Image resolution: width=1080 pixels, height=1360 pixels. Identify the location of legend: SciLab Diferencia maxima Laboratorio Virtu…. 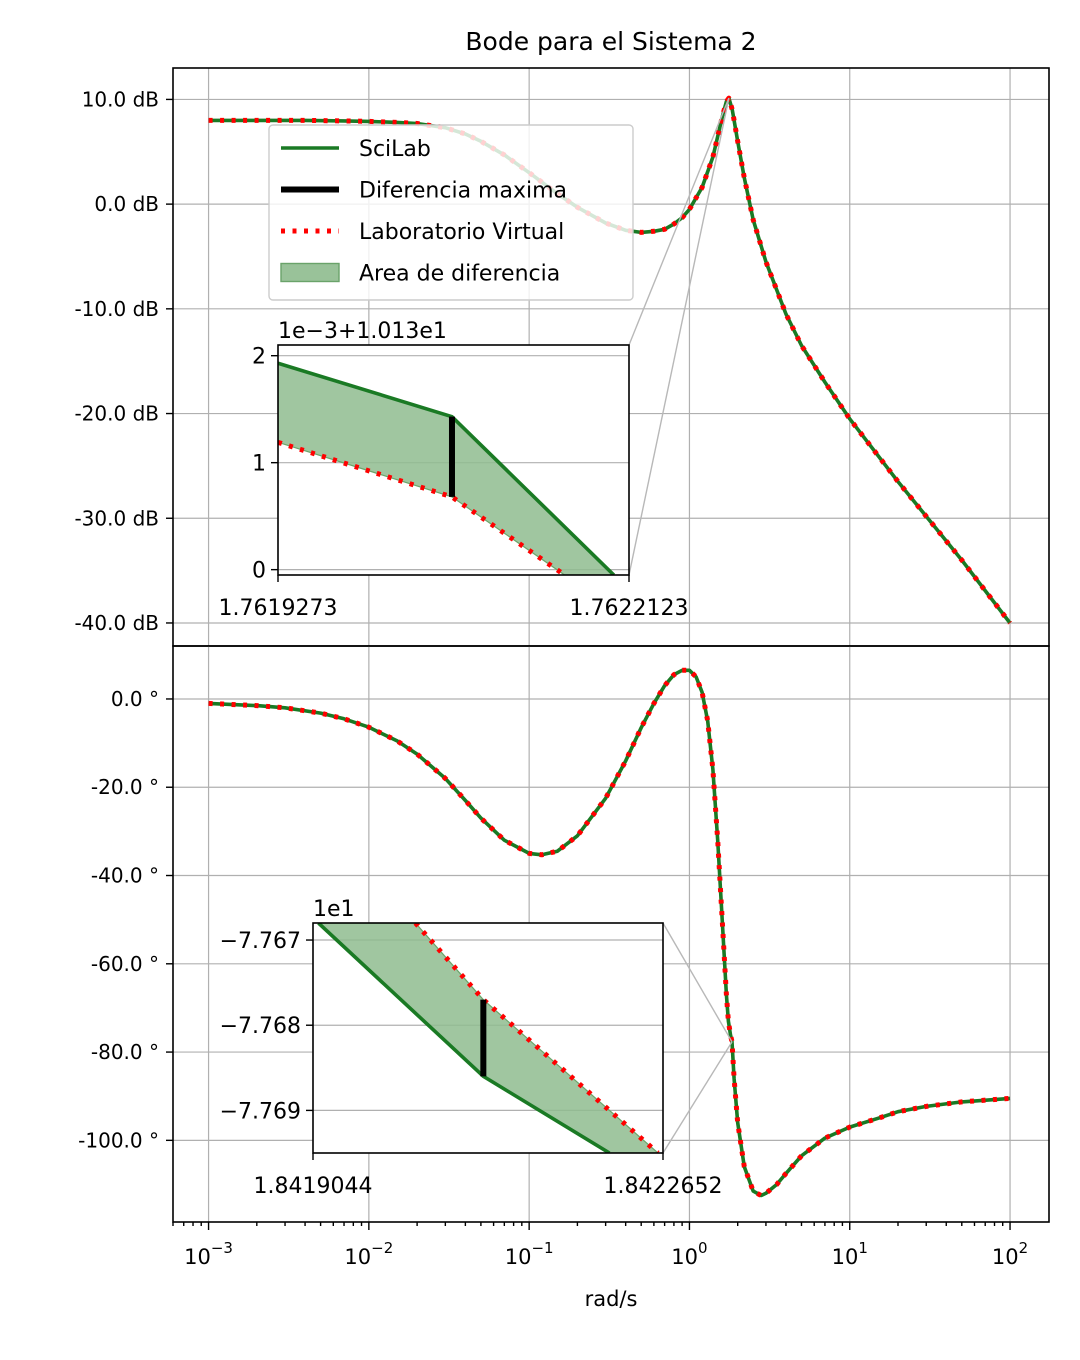
(451, 212).